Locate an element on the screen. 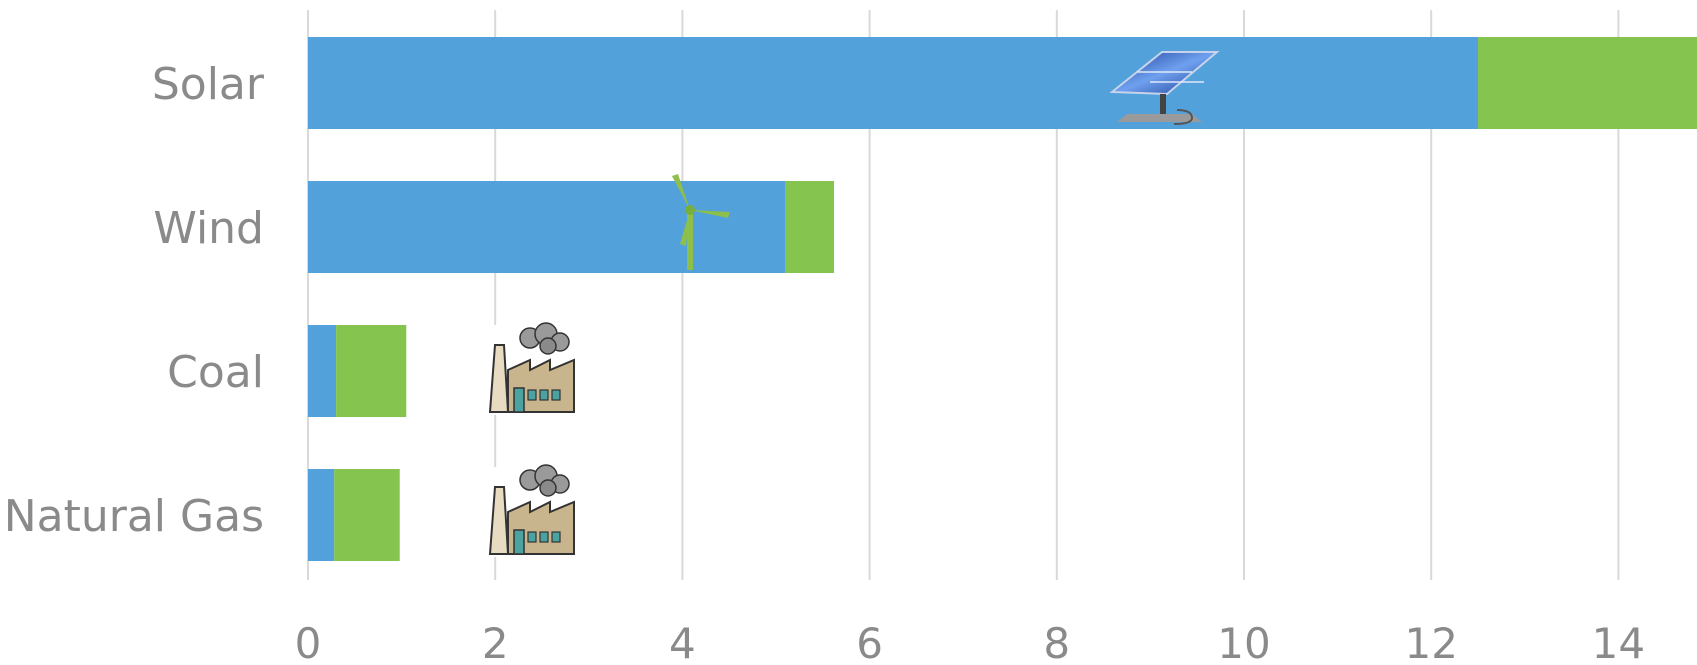  category-label-2: Coal is located at coordinates (215, 372).